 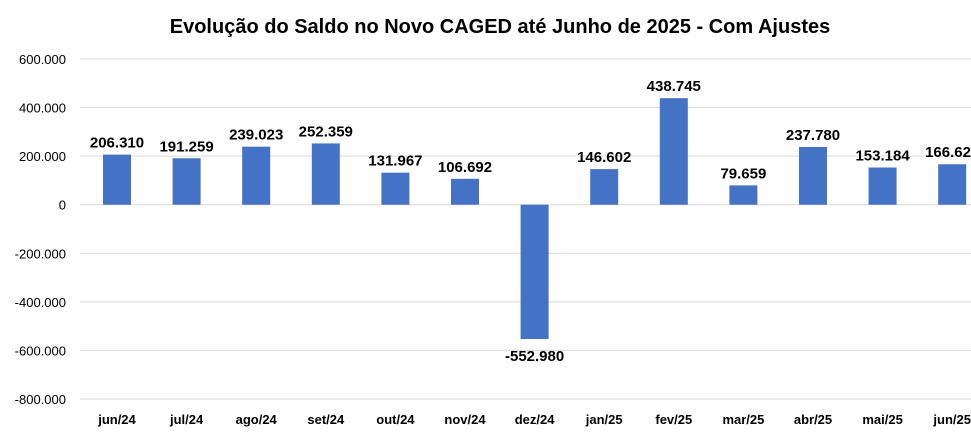 I want to click on data-label: 166.621, so click(x=948, y=152).